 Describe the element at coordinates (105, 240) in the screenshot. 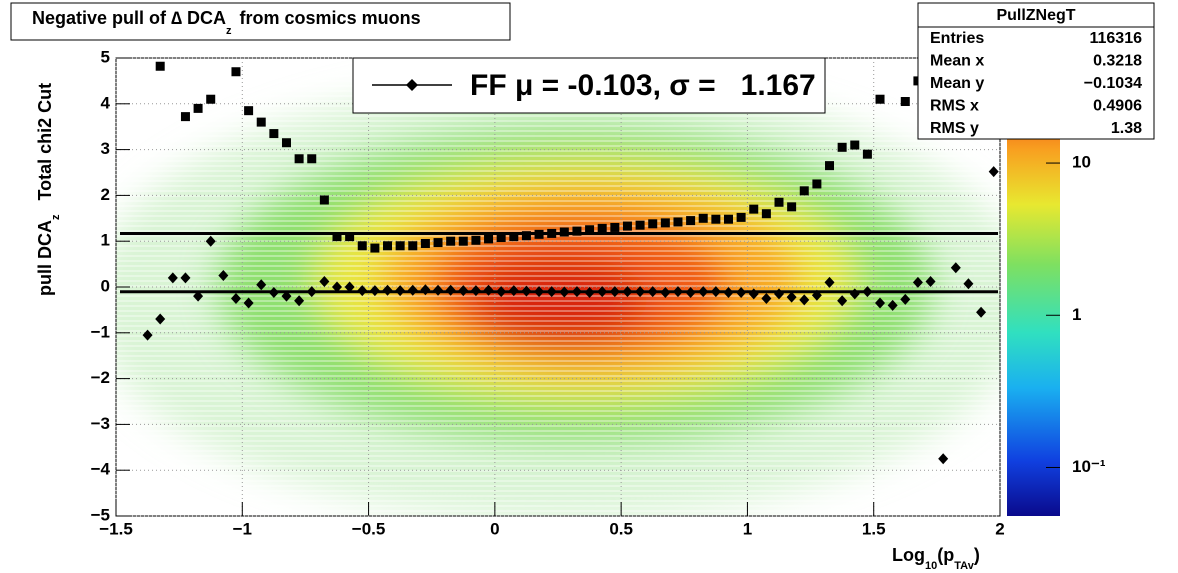

I see `y-tick-label: 1` at that location.